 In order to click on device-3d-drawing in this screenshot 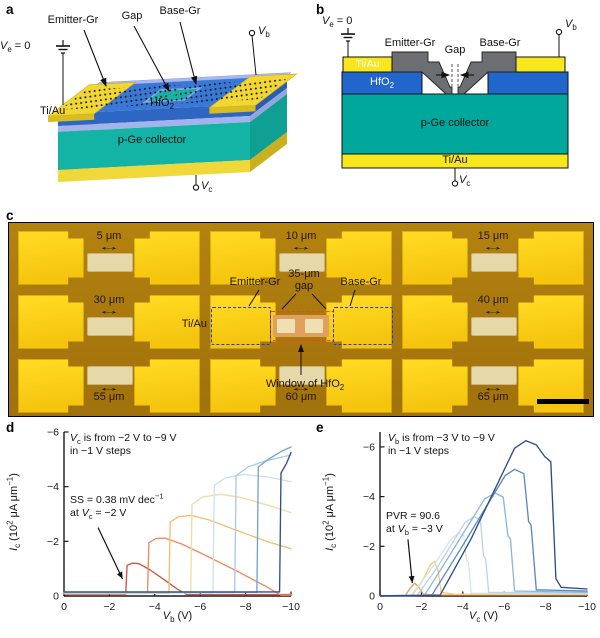, I will do `click(172, 106)`.